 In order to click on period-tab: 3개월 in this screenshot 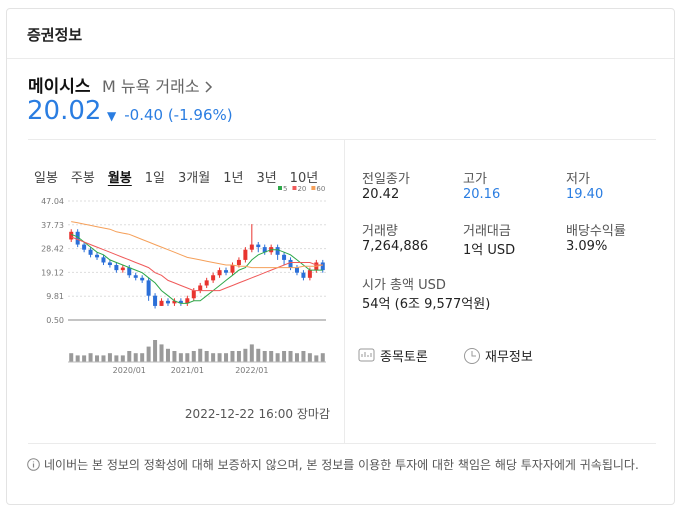, I will do `click(194, 178)`.